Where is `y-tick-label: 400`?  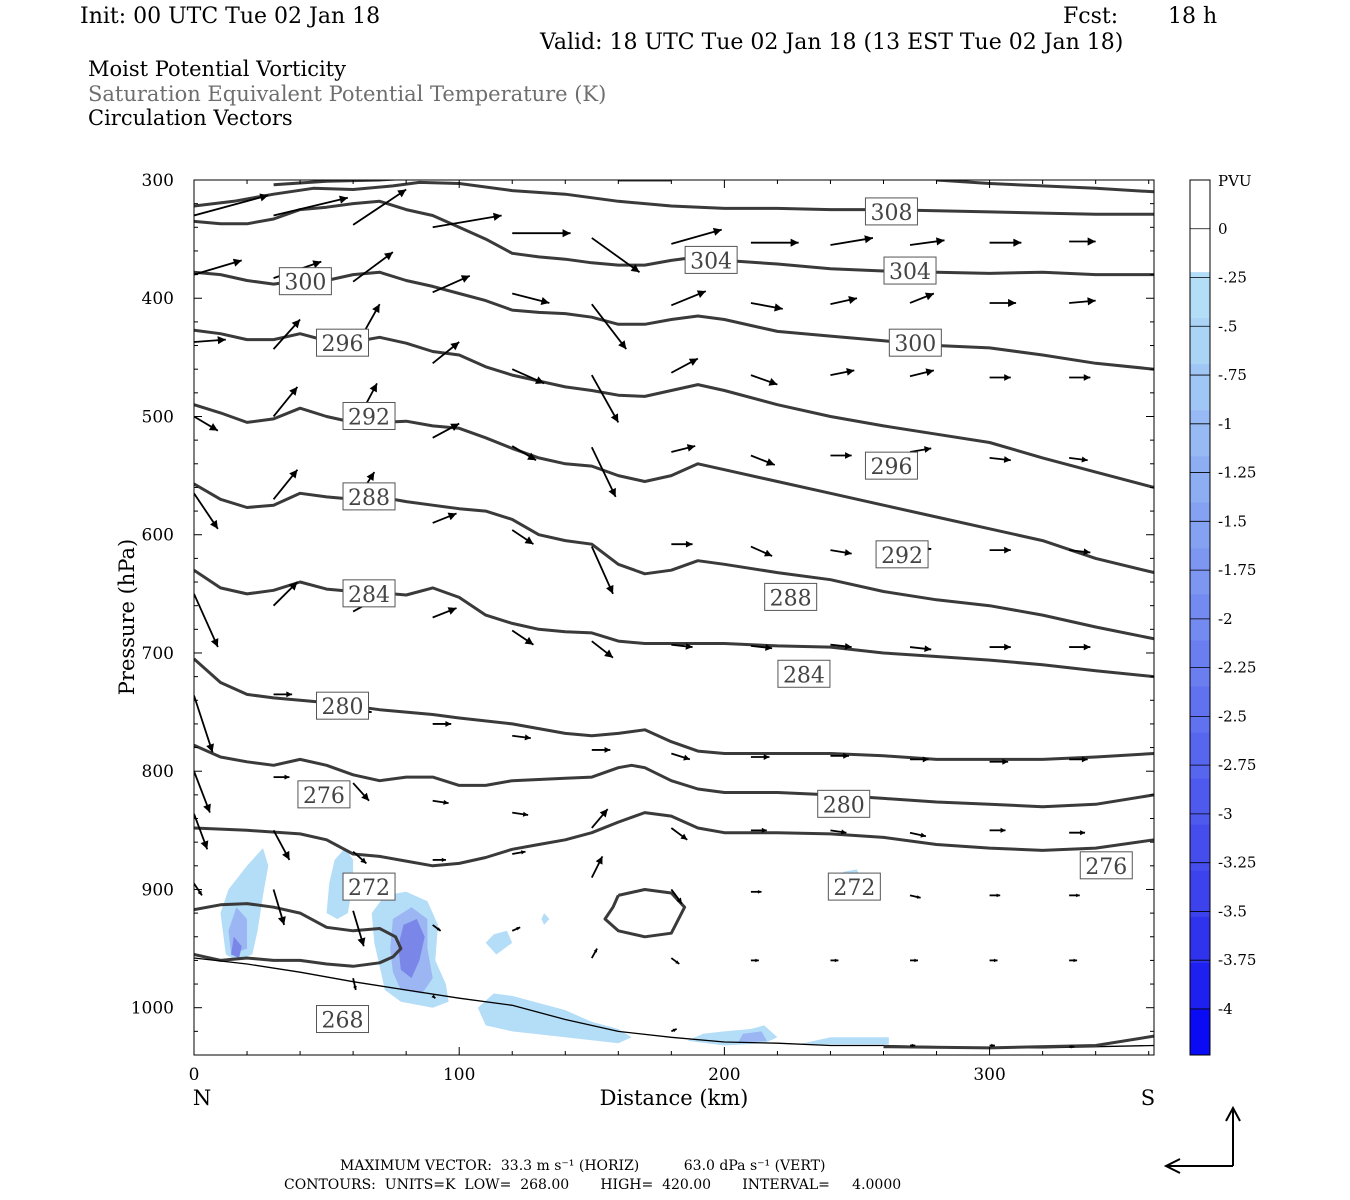
y-tick-label: 400 is located at coordinates (158, 299).